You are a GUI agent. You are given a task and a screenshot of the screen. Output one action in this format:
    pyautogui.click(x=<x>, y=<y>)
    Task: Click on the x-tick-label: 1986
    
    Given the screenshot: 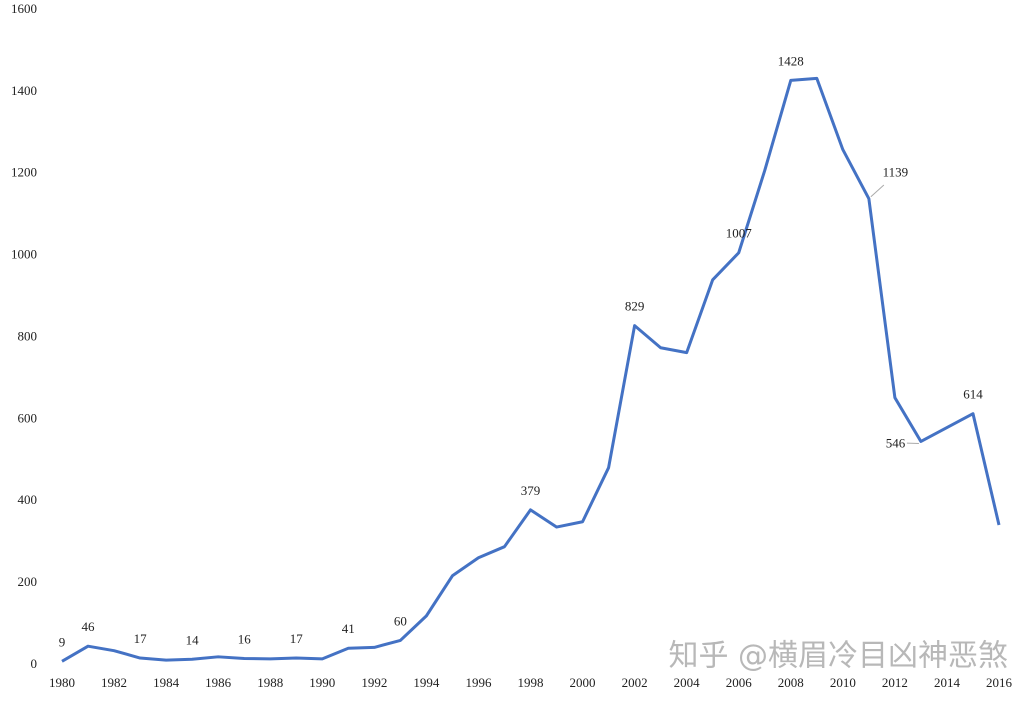 What is the action you would take?
    pyautogui.click(x=218, y=682)
    